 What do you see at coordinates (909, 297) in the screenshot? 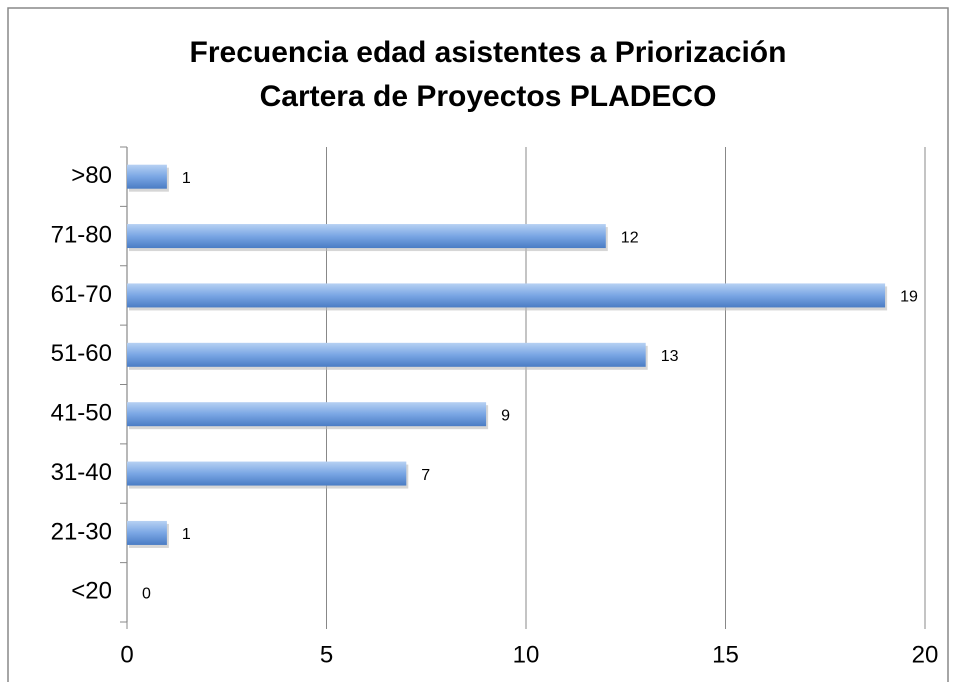
I see `value-label: 19` at bounding box center [909, 297].